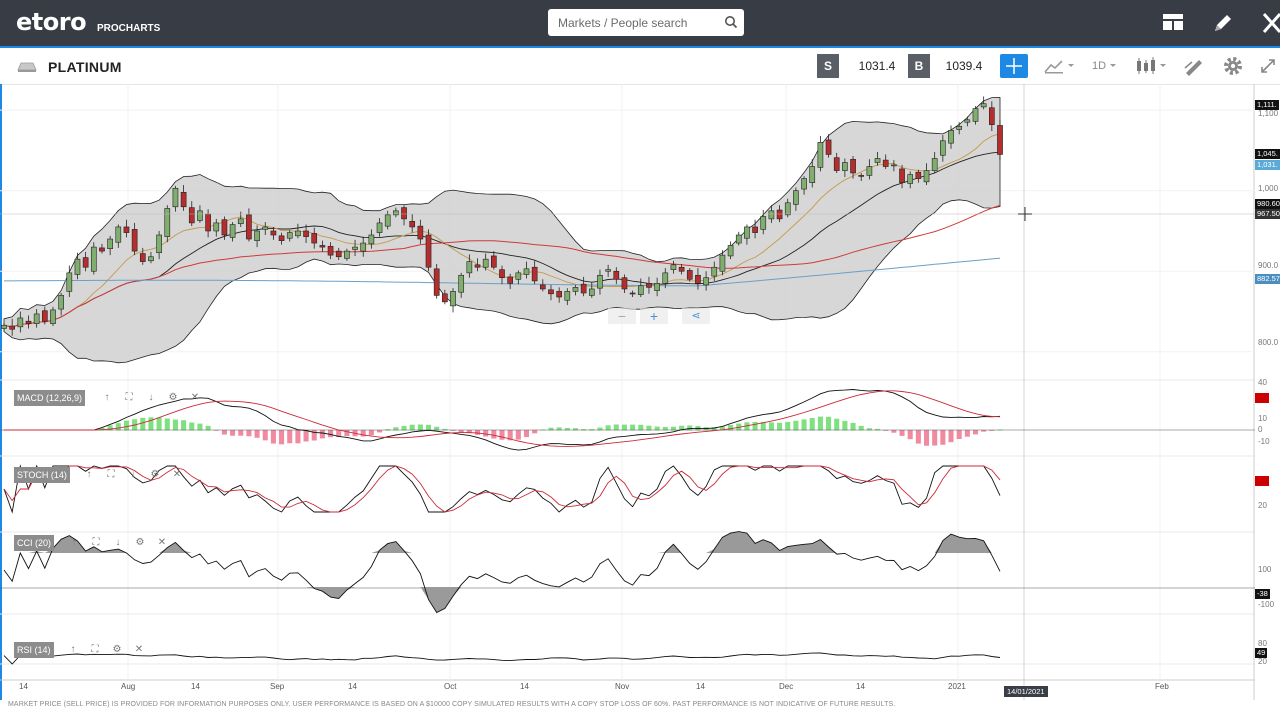 The width and height of the screenshot is (1280, 720). Describe the element at coordinates (828, 66) in the screenshot. I see `sell-label: S` at that location.